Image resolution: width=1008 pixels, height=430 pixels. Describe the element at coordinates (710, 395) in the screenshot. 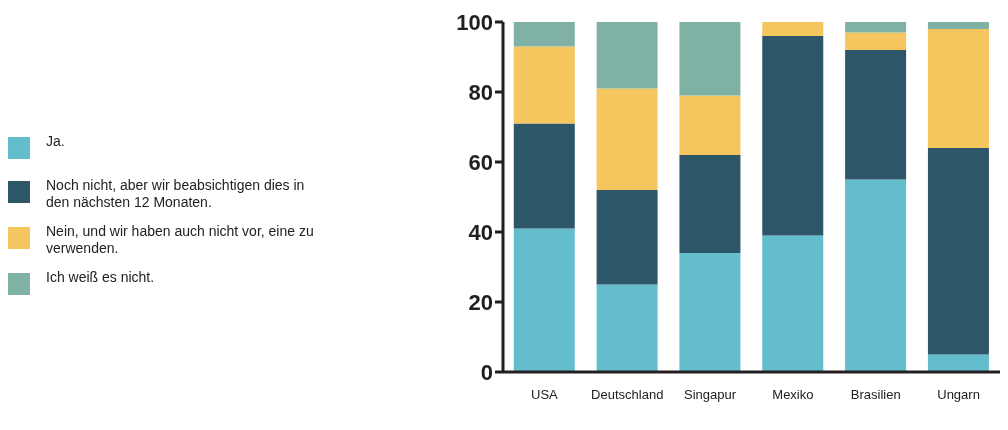

I see `x-tick-label: Singapur` at that location.